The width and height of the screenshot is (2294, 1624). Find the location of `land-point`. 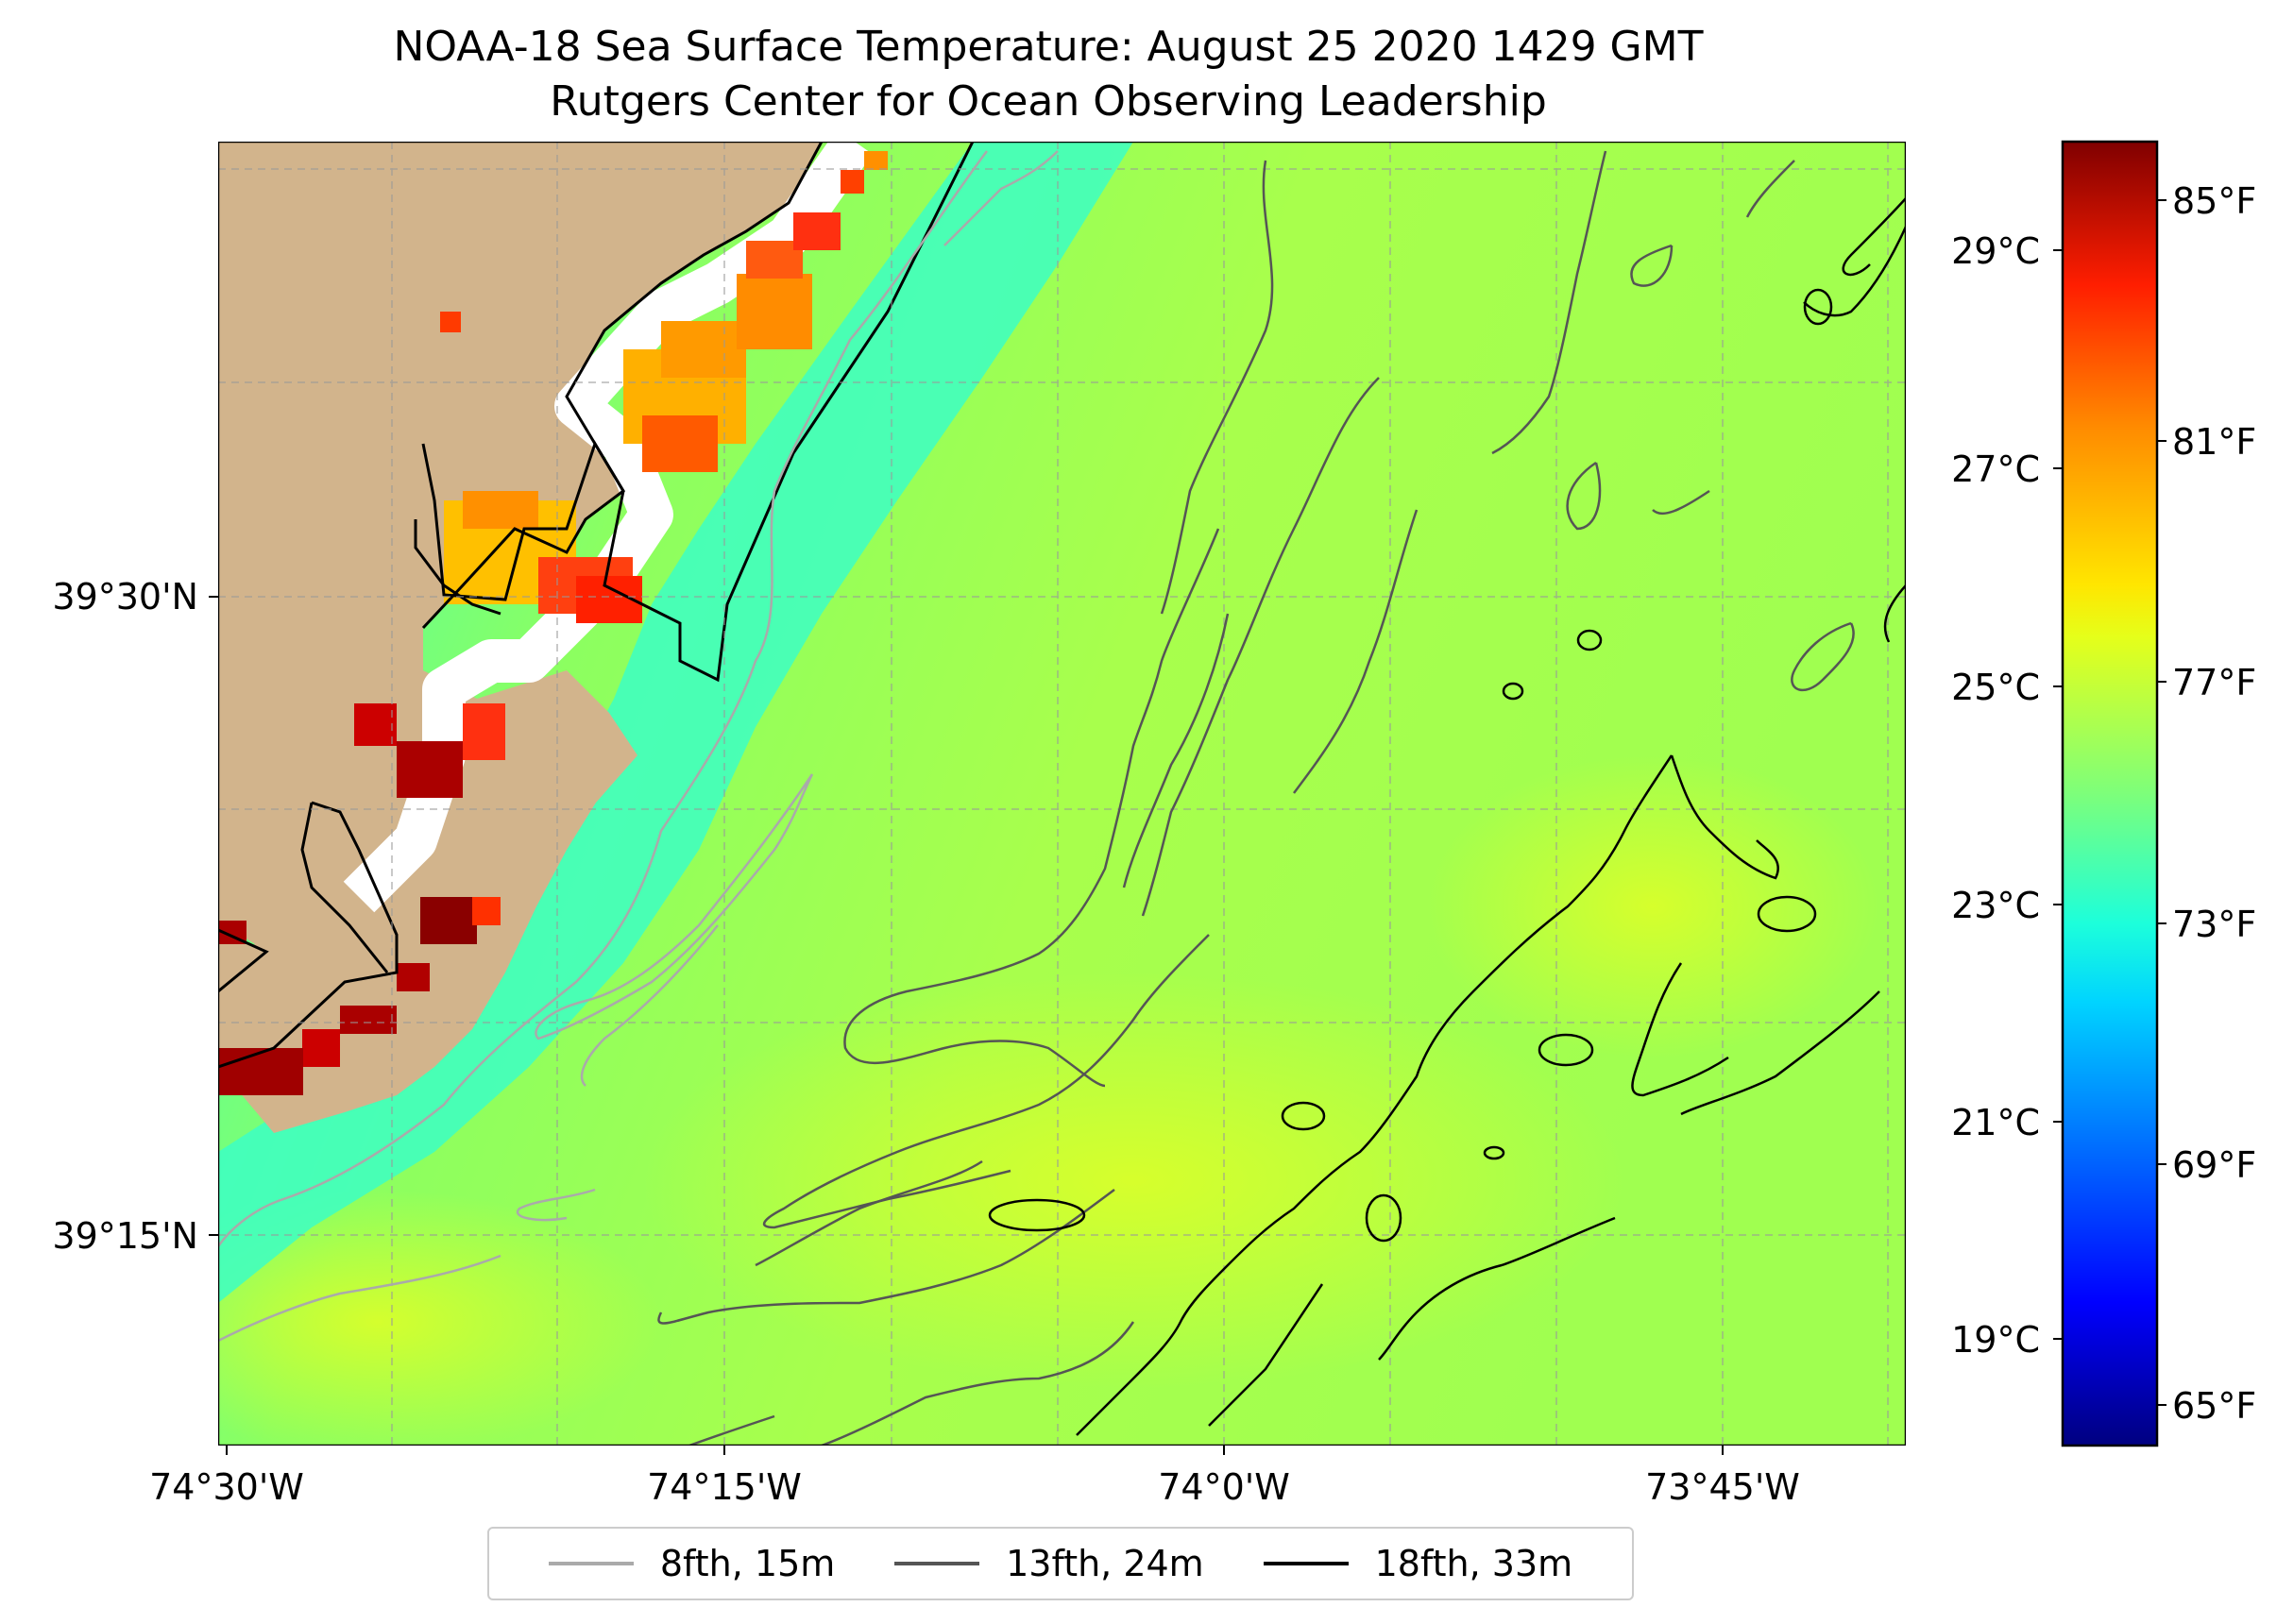

land-point is located at coordinates (242, 960).